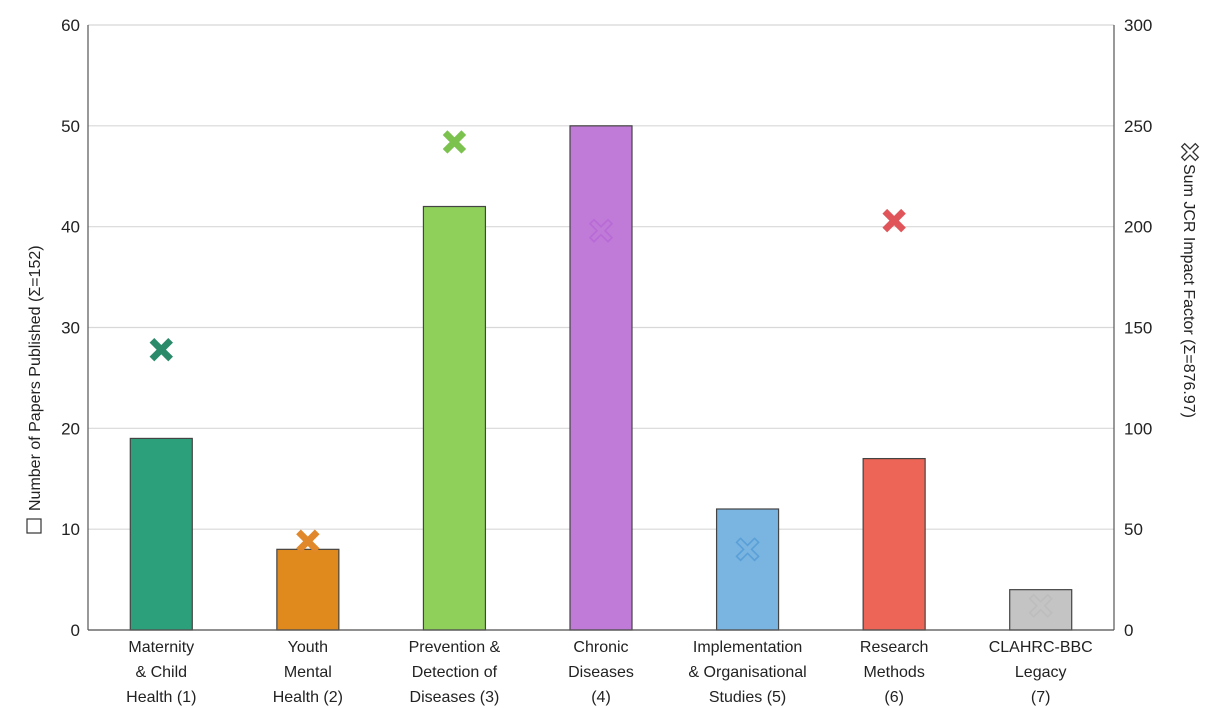 The height and width of the screenshot is (708, 1211). What do you see at coordinates (894, 672) in the screenshot?
I see `category-label: Research Methods (6)` at bounding box center [894, 672].